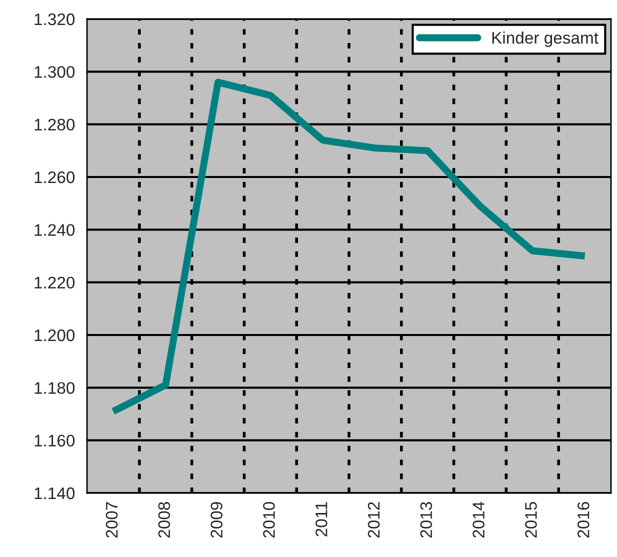  Describe the element at coordinates (269, 520) in the screenshot. I see `x-tick-label: 2010` at that location.